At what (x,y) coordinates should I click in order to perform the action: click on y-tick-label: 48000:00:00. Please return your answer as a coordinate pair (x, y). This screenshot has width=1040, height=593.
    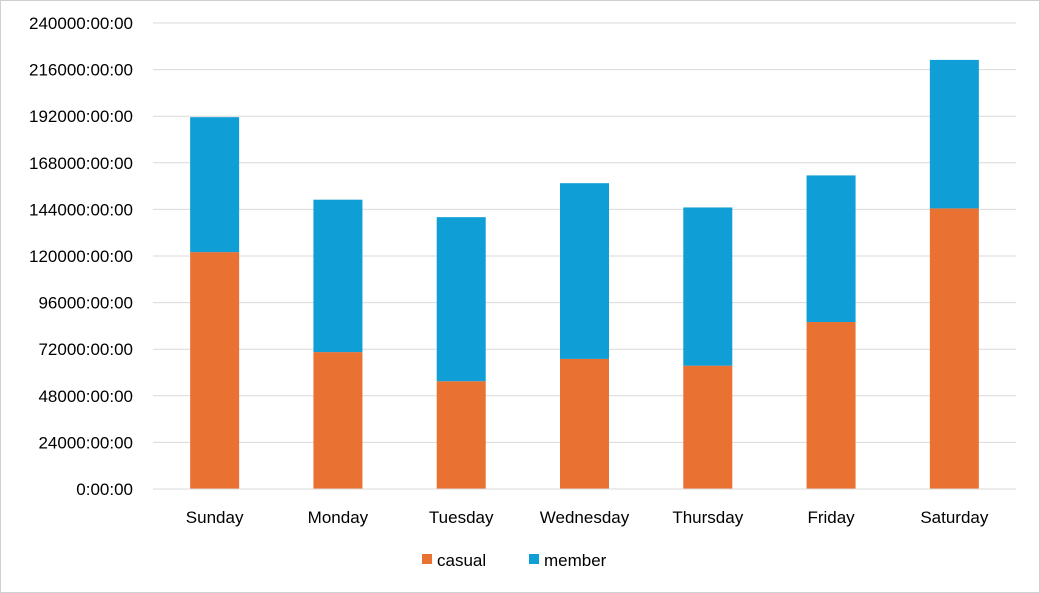
    Looking at the image, I should click on (85, 396).